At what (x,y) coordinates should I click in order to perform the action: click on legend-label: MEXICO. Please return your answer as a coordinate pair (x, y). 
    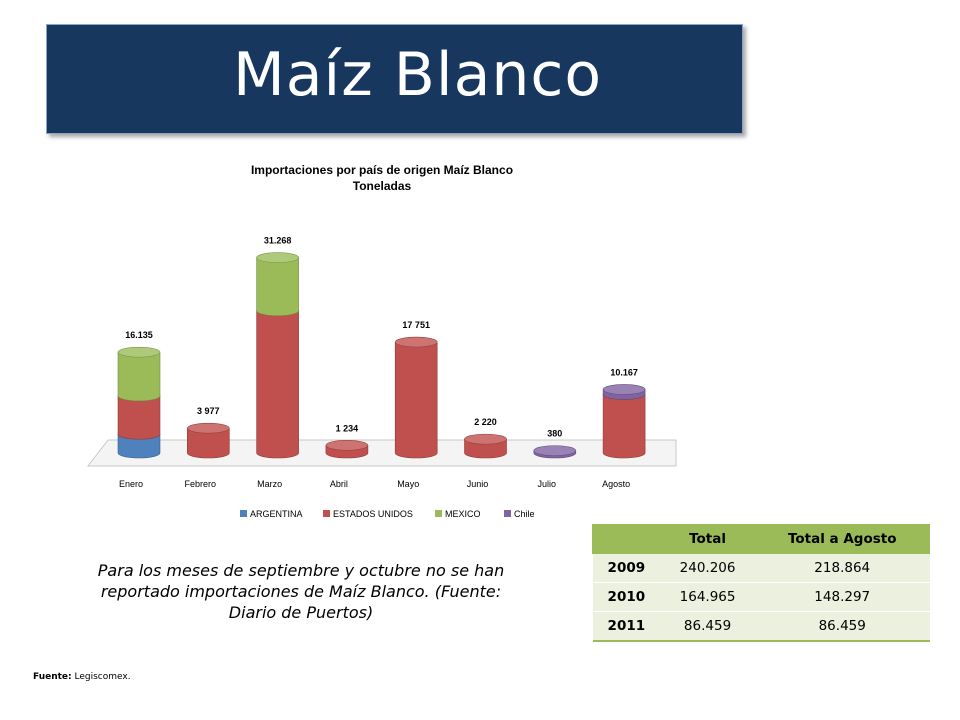
    Looking at the image, I should click on (463, 514).